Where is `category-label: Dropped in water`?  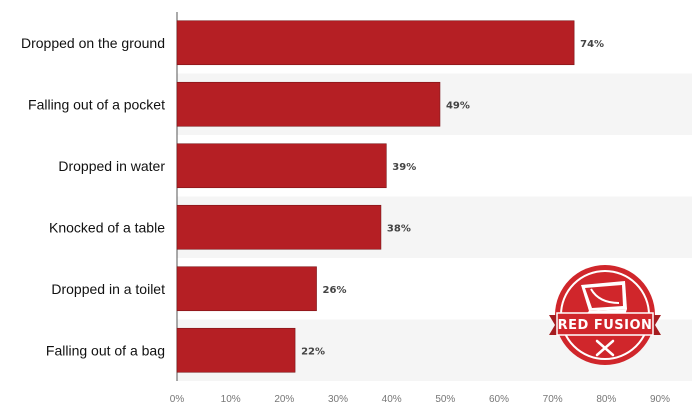 category-label: Dropped in water is located at coordinates (111, 166).